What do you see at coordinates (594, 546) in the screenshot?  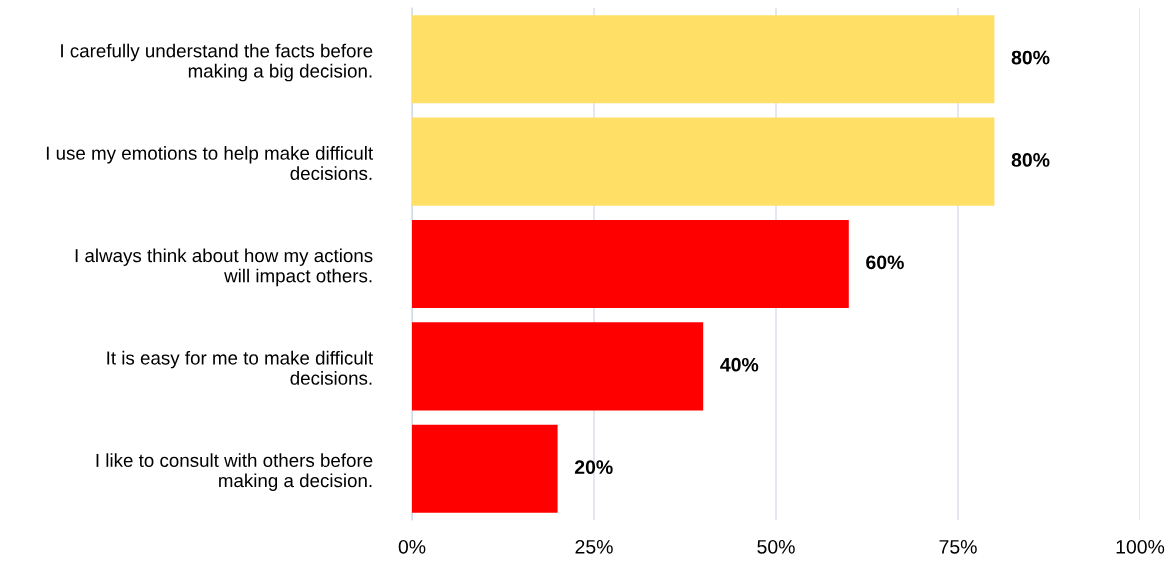 I see `x-tick-label: 25%` at bounding box center [594, 546].